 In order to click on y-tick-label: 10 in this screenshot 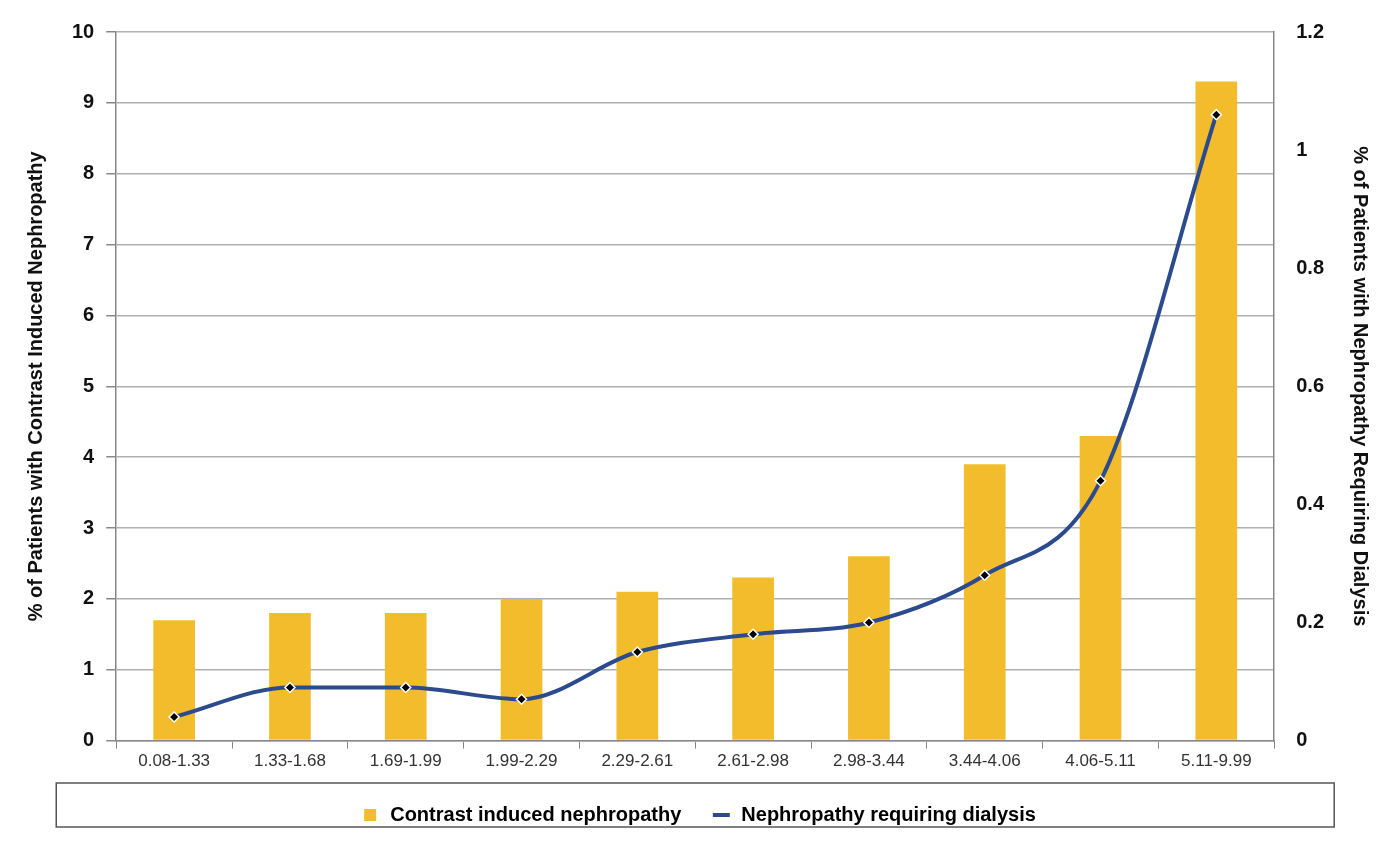, I will do `click(83, 30)`.